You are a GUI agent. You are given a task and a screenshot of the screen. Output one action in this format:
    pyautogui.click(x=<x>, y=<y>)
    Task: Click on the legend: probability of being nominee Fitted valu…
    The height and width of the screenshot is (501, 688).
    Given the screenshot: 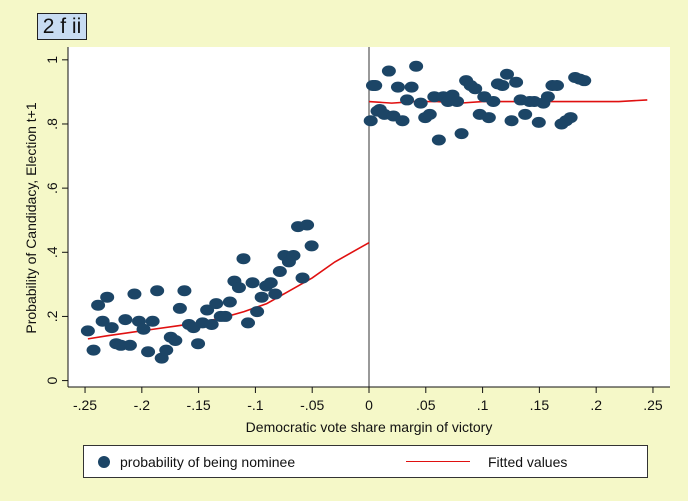 What is the action you would take?
    pyautogui.click(x=365, y=461)
    